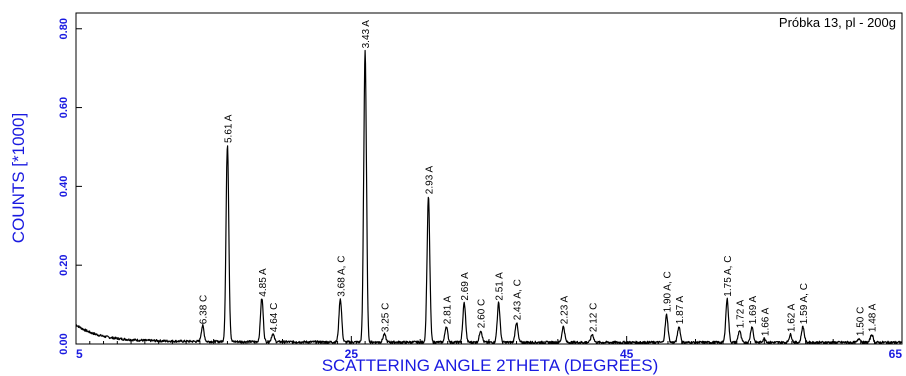 Image resolution: width=906 pixels, height=376 pixels. Describe the element at coordinates (465, 286) in the screenshot. I see `peak-label: 2.69 A` at that location.